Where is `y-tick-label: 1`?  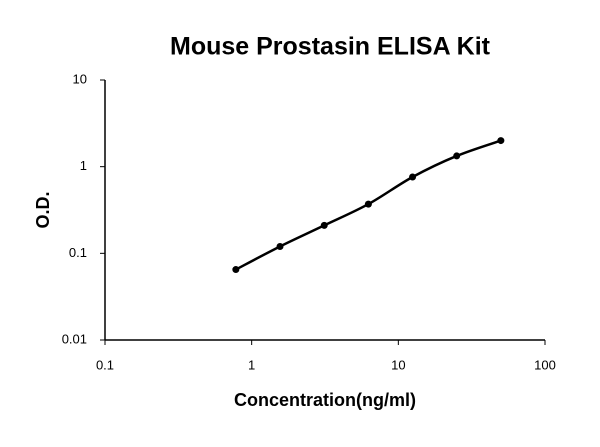
y-tick-label: 1 is located at coordinates (83, 165).